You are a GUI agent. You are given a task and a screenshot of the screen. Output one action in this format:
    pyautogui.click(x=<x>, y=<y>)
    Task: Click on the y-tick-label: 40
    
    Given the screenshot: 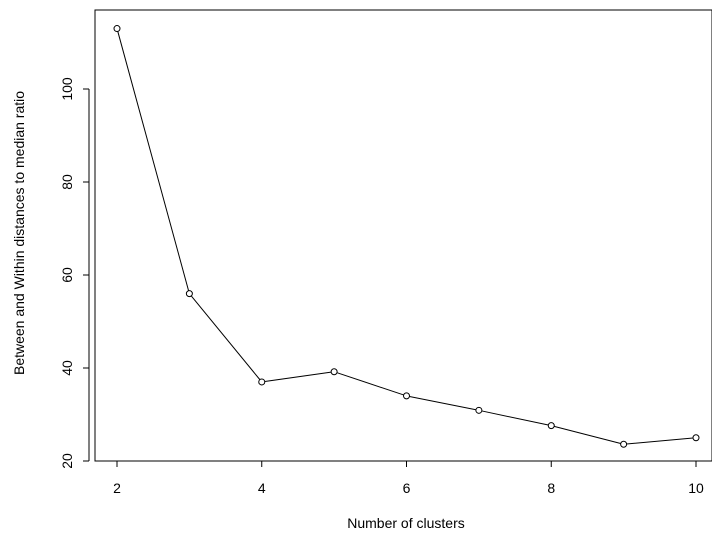 What is the action you would take?
    pyautogui.click(x=67, y=368)
    